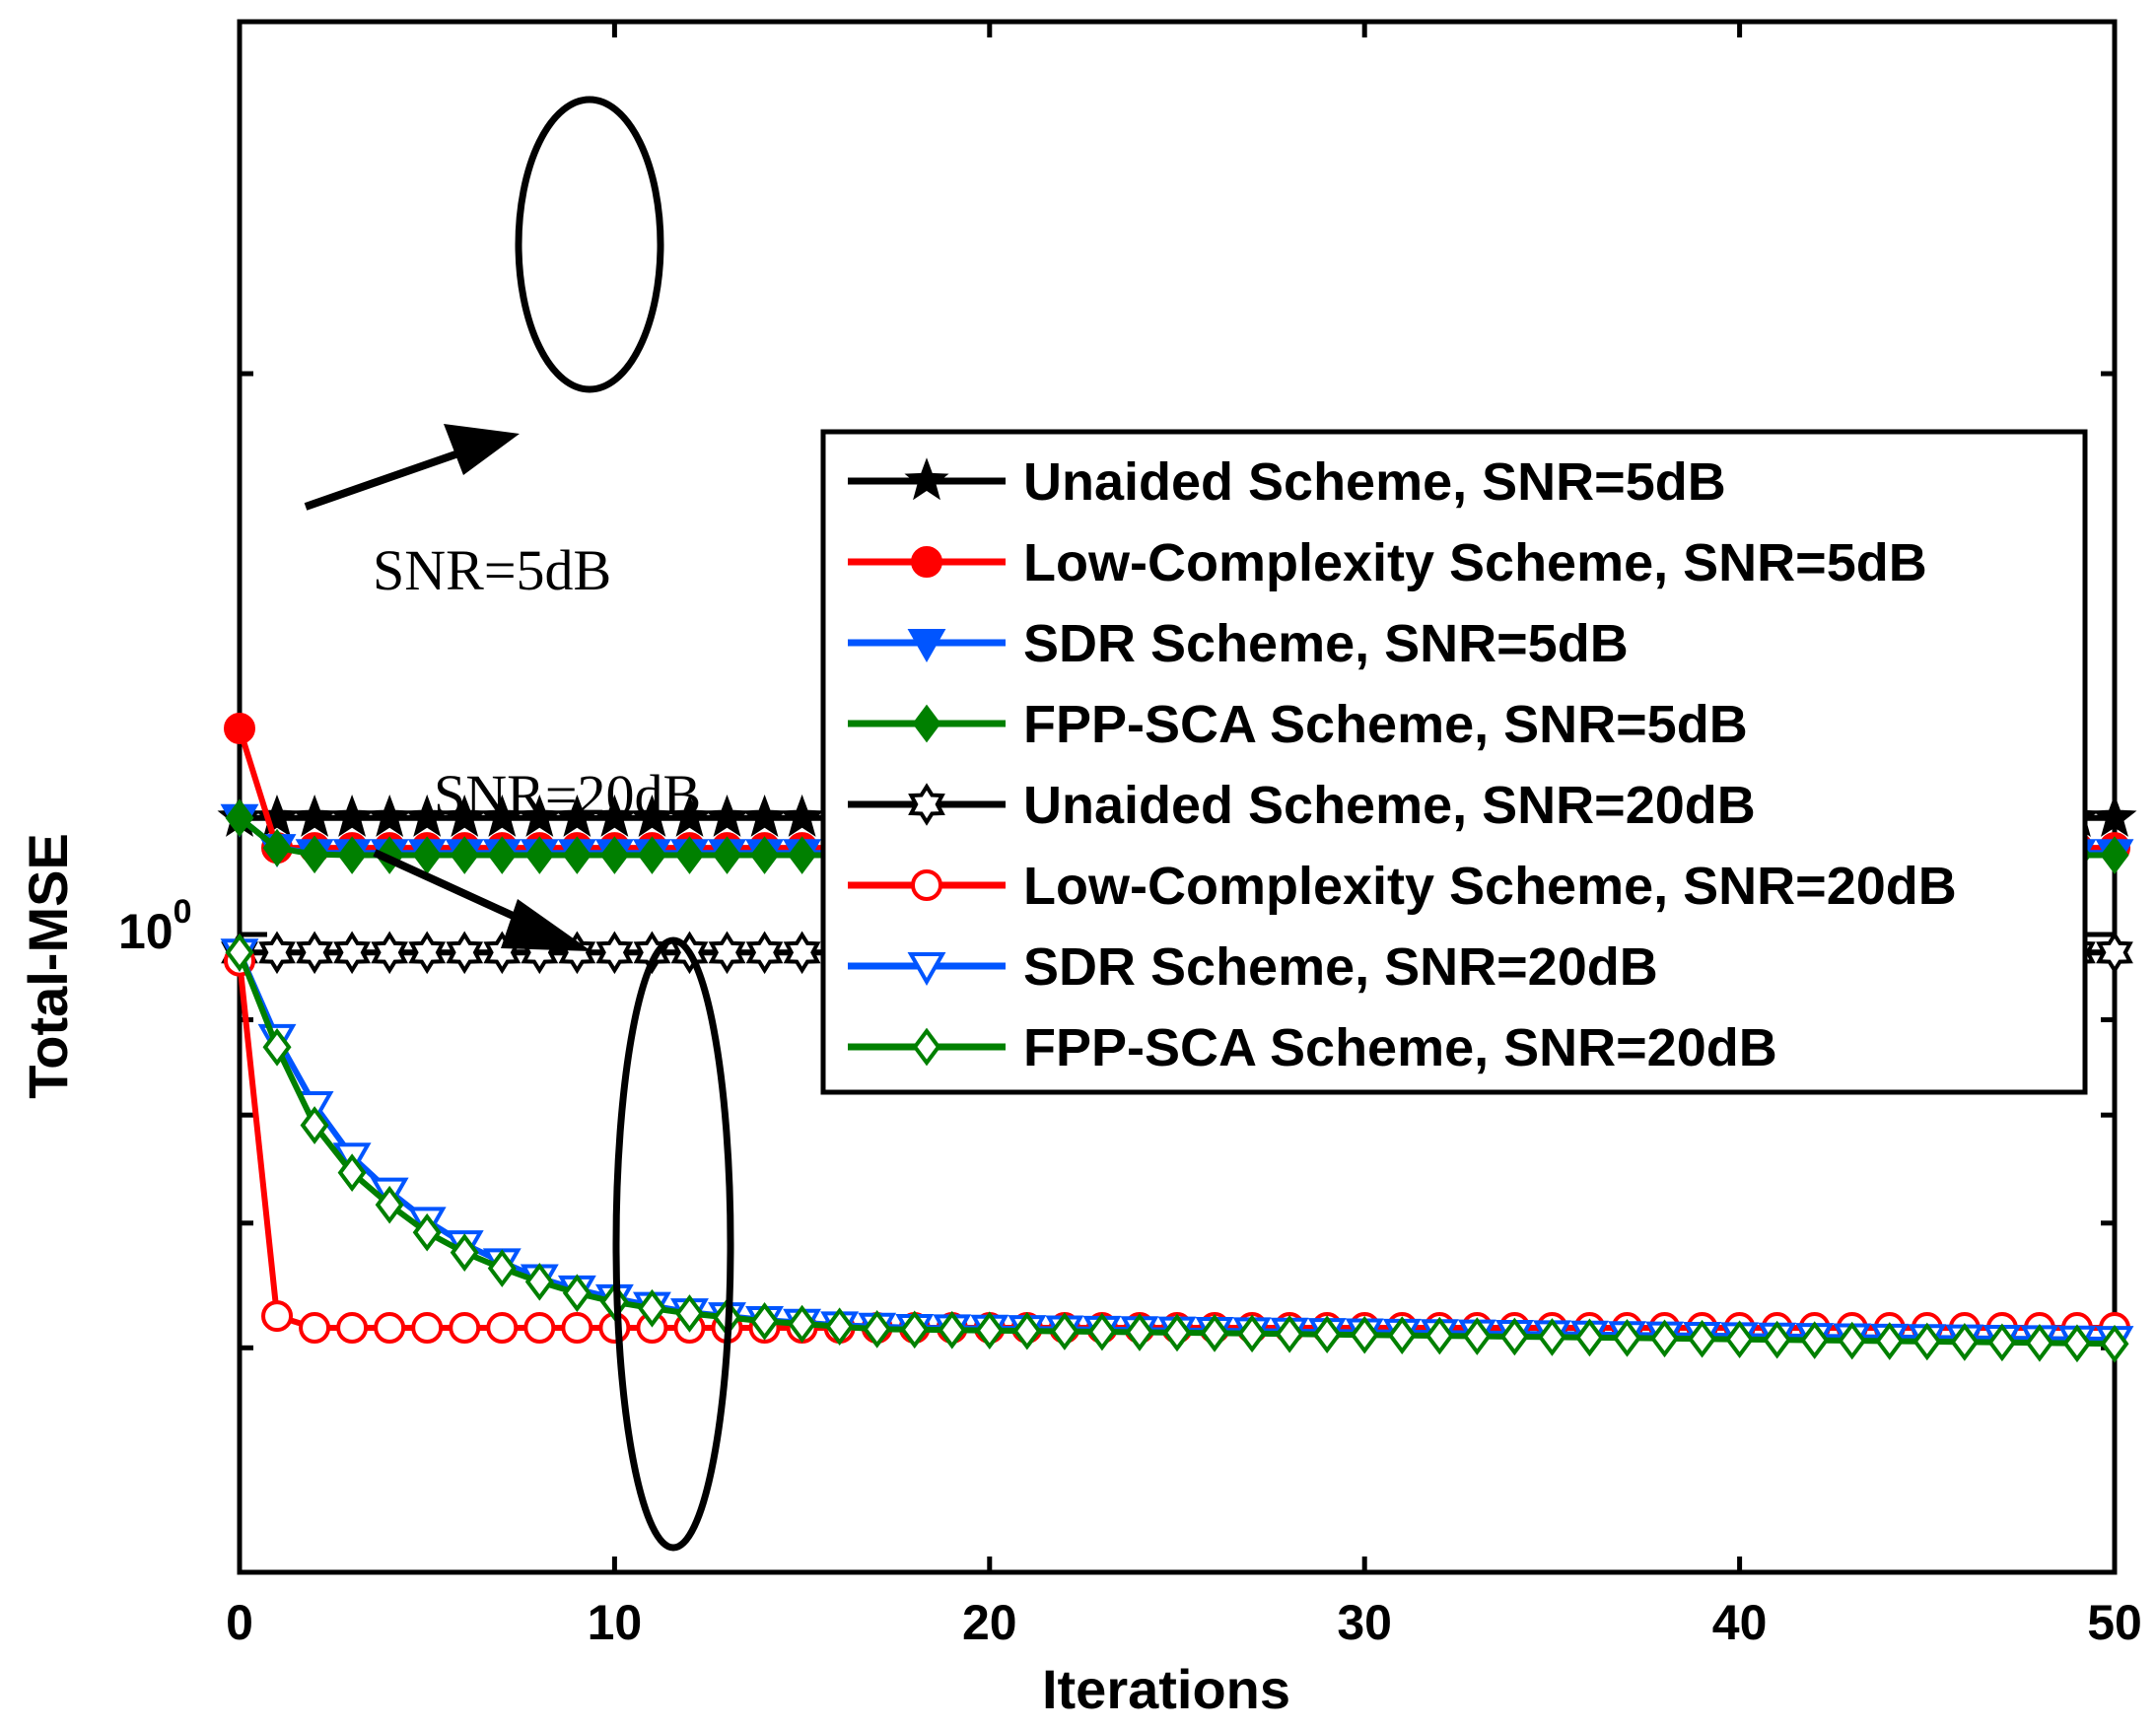 Image resolution: width=2156 pixels, height=1730 pixels. I want to click on legend-entry: SDR Scheme, SNR=5dB, so click(1238, 643).